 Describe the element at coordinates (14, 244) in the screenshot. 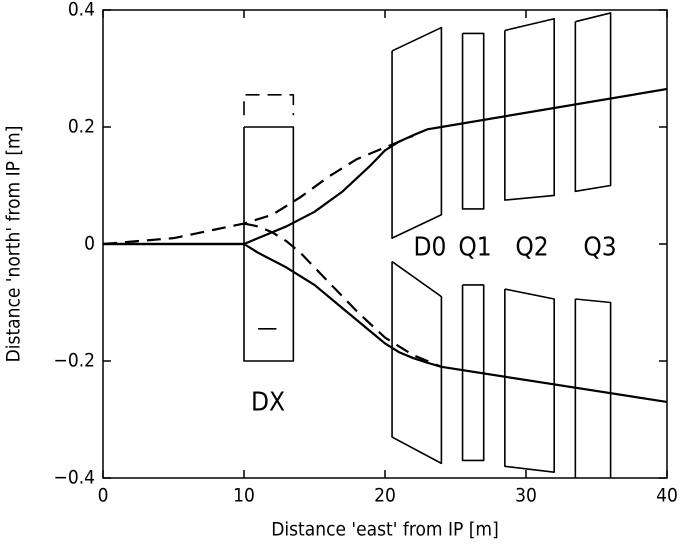

I see `y-axis-label: Distance 'north' from IP [m]` at that location.